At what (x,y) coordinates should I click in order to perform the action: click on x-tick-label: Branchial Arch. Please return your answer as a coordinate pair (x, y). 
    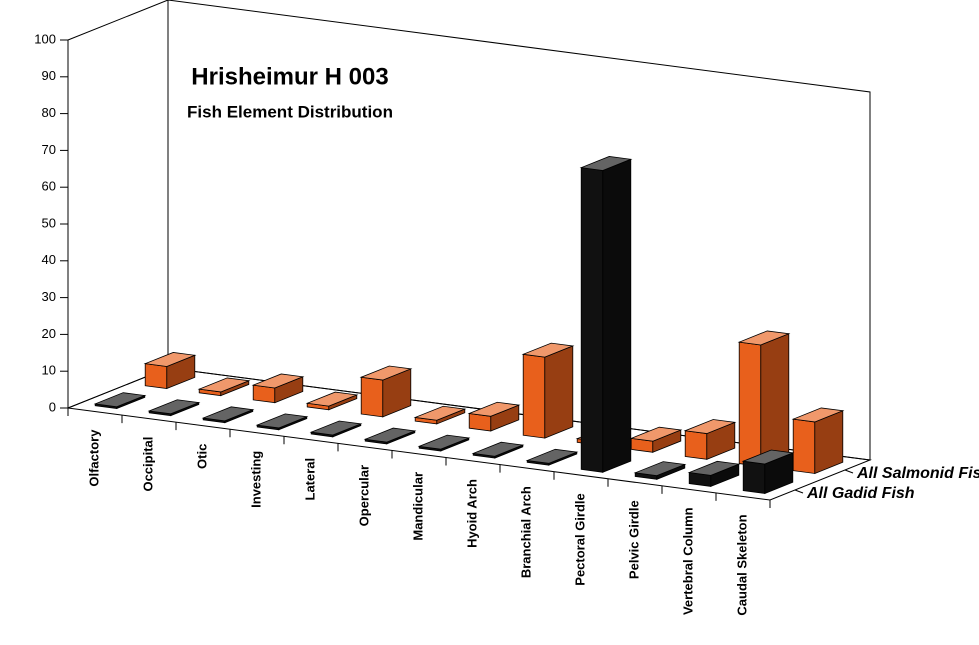
    Looking at the image, I should click on (525, 532).